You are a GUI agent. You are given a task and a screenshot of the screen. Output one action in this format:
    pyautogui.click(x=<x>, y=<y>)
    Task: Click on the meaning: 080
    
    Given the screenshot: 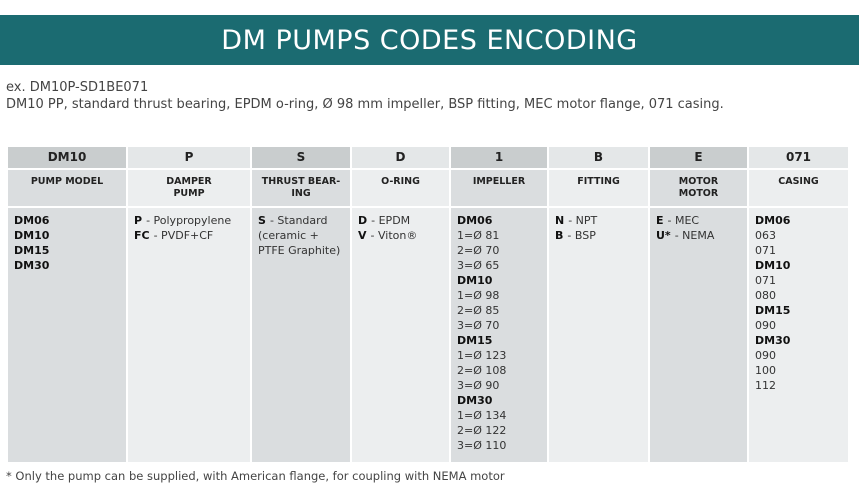 What is the action you would take?
    pyautogui.click(x=765, y=295)
    